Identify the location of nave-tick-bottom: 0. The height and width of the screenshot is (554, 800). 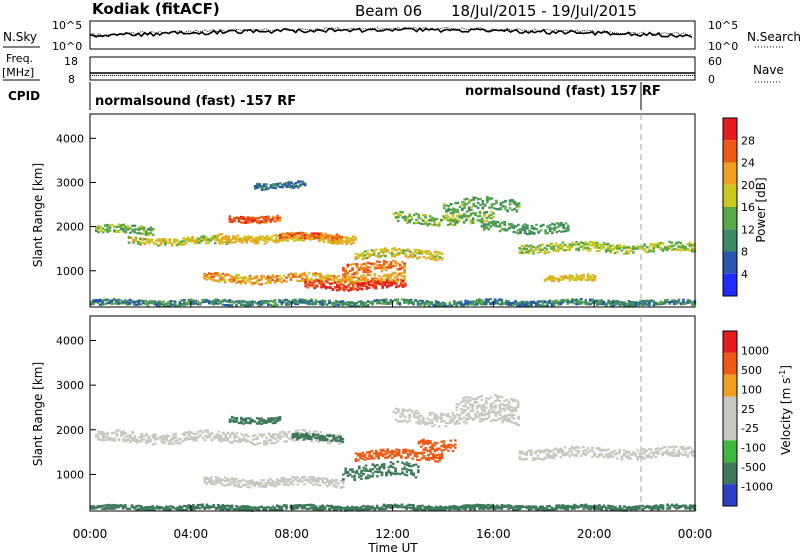
(711, 79).